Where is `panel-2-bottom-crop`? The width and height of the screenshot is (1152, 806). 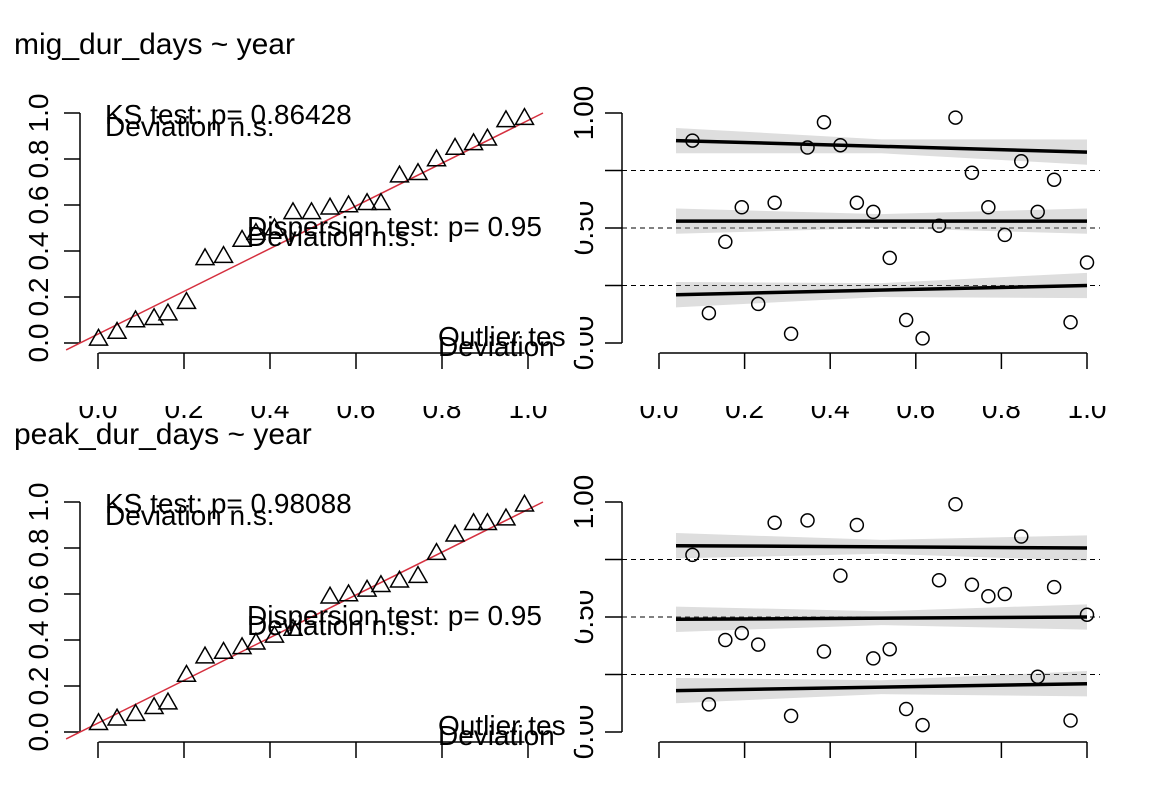 panel-2-bottom-crop is located at coordinates (576, 796).